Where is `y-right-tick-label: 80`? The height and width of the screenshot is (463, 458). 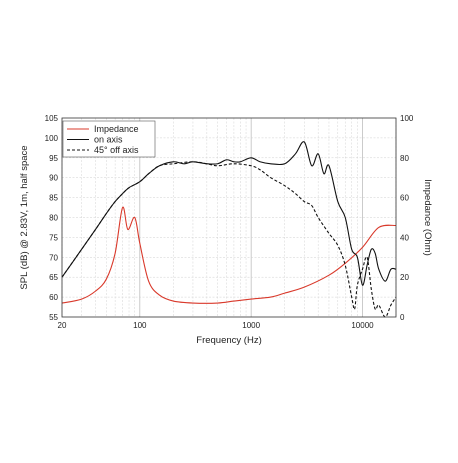
y-right-tick-label: 80 is located at coordinates (404, 158).